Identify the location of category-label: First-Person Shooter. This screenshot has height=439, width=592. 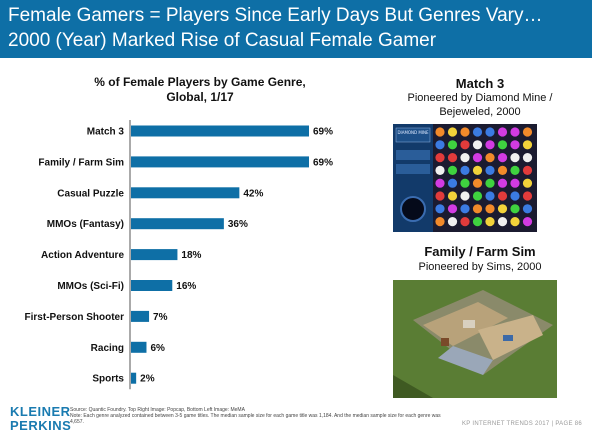
(75, 317).